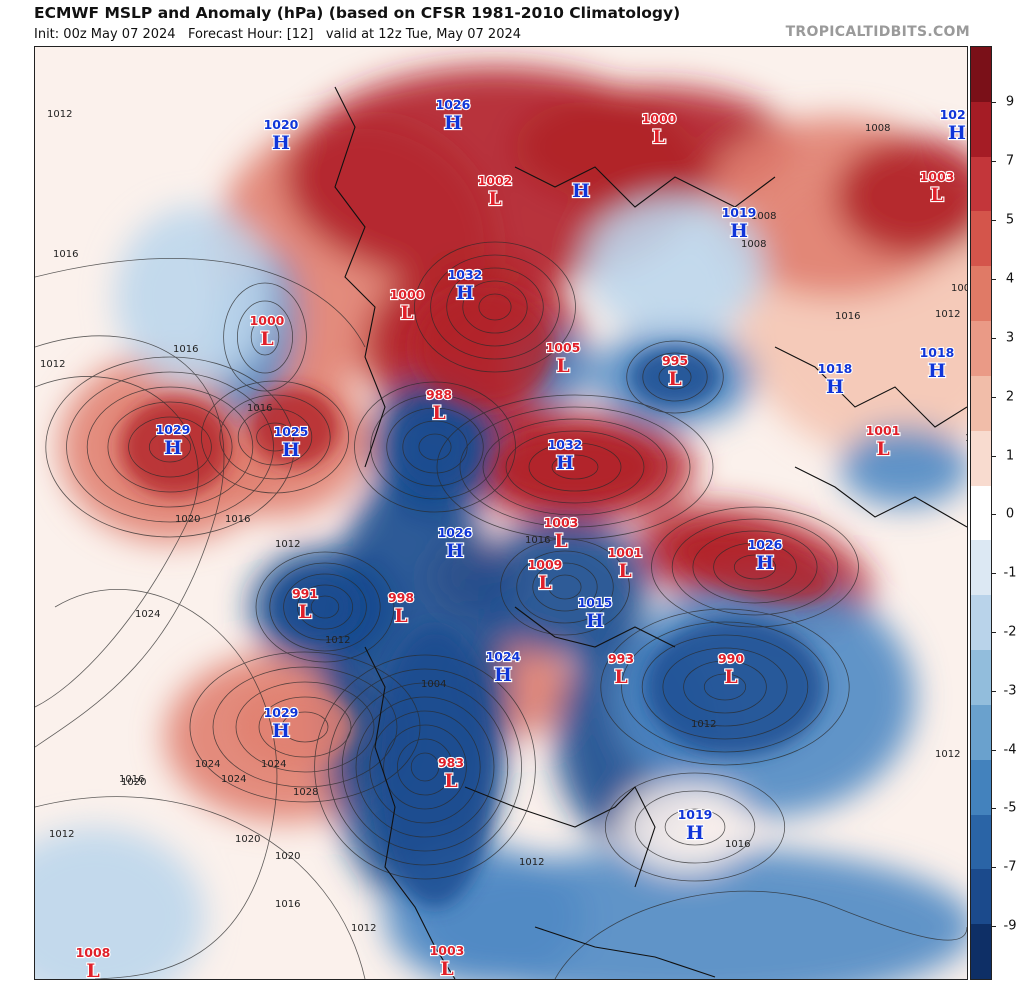  Describe the element at coordinates (545, 564) in the screenshot. I see `center-pressure-value: 1009` at that location.